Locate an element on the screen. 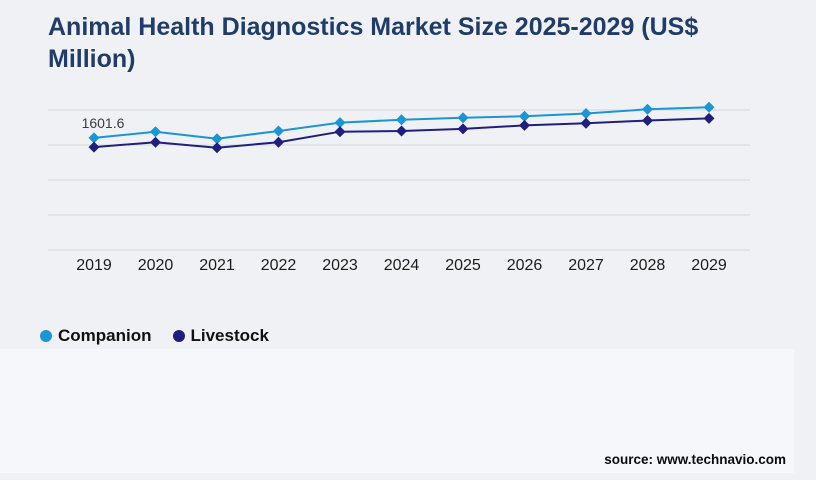  x-axis-label-2025: 2025 is located at coordinates (463, 265).